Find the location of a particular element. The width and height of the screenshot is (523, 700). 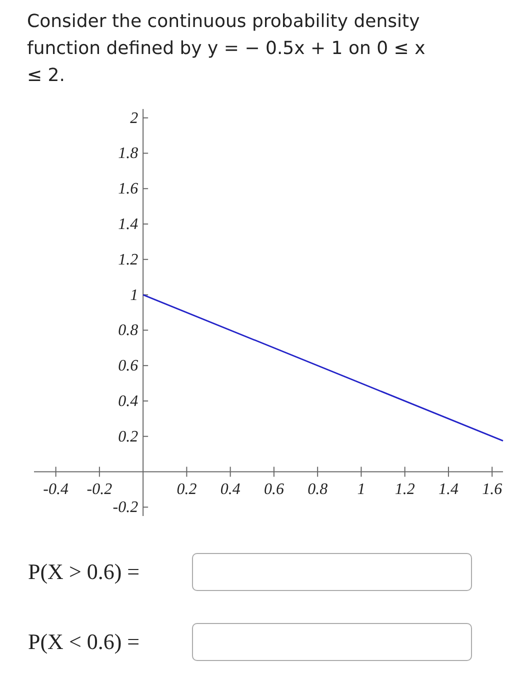

x-tick-label: 1 is located at coordinates (361, 489).